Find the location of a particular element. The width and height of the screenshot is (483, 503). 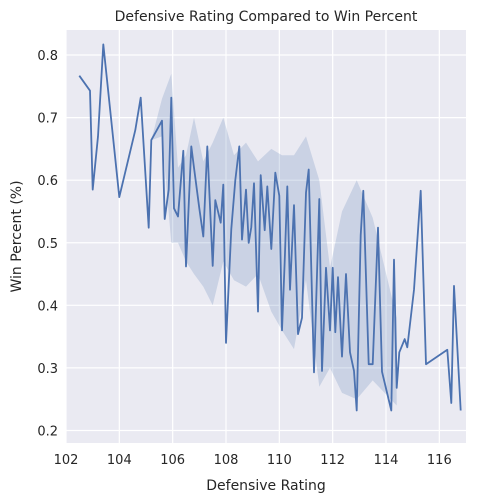

chart-title: Defensive Rating Compared to Win Percent is located at coordinates (266, 17).